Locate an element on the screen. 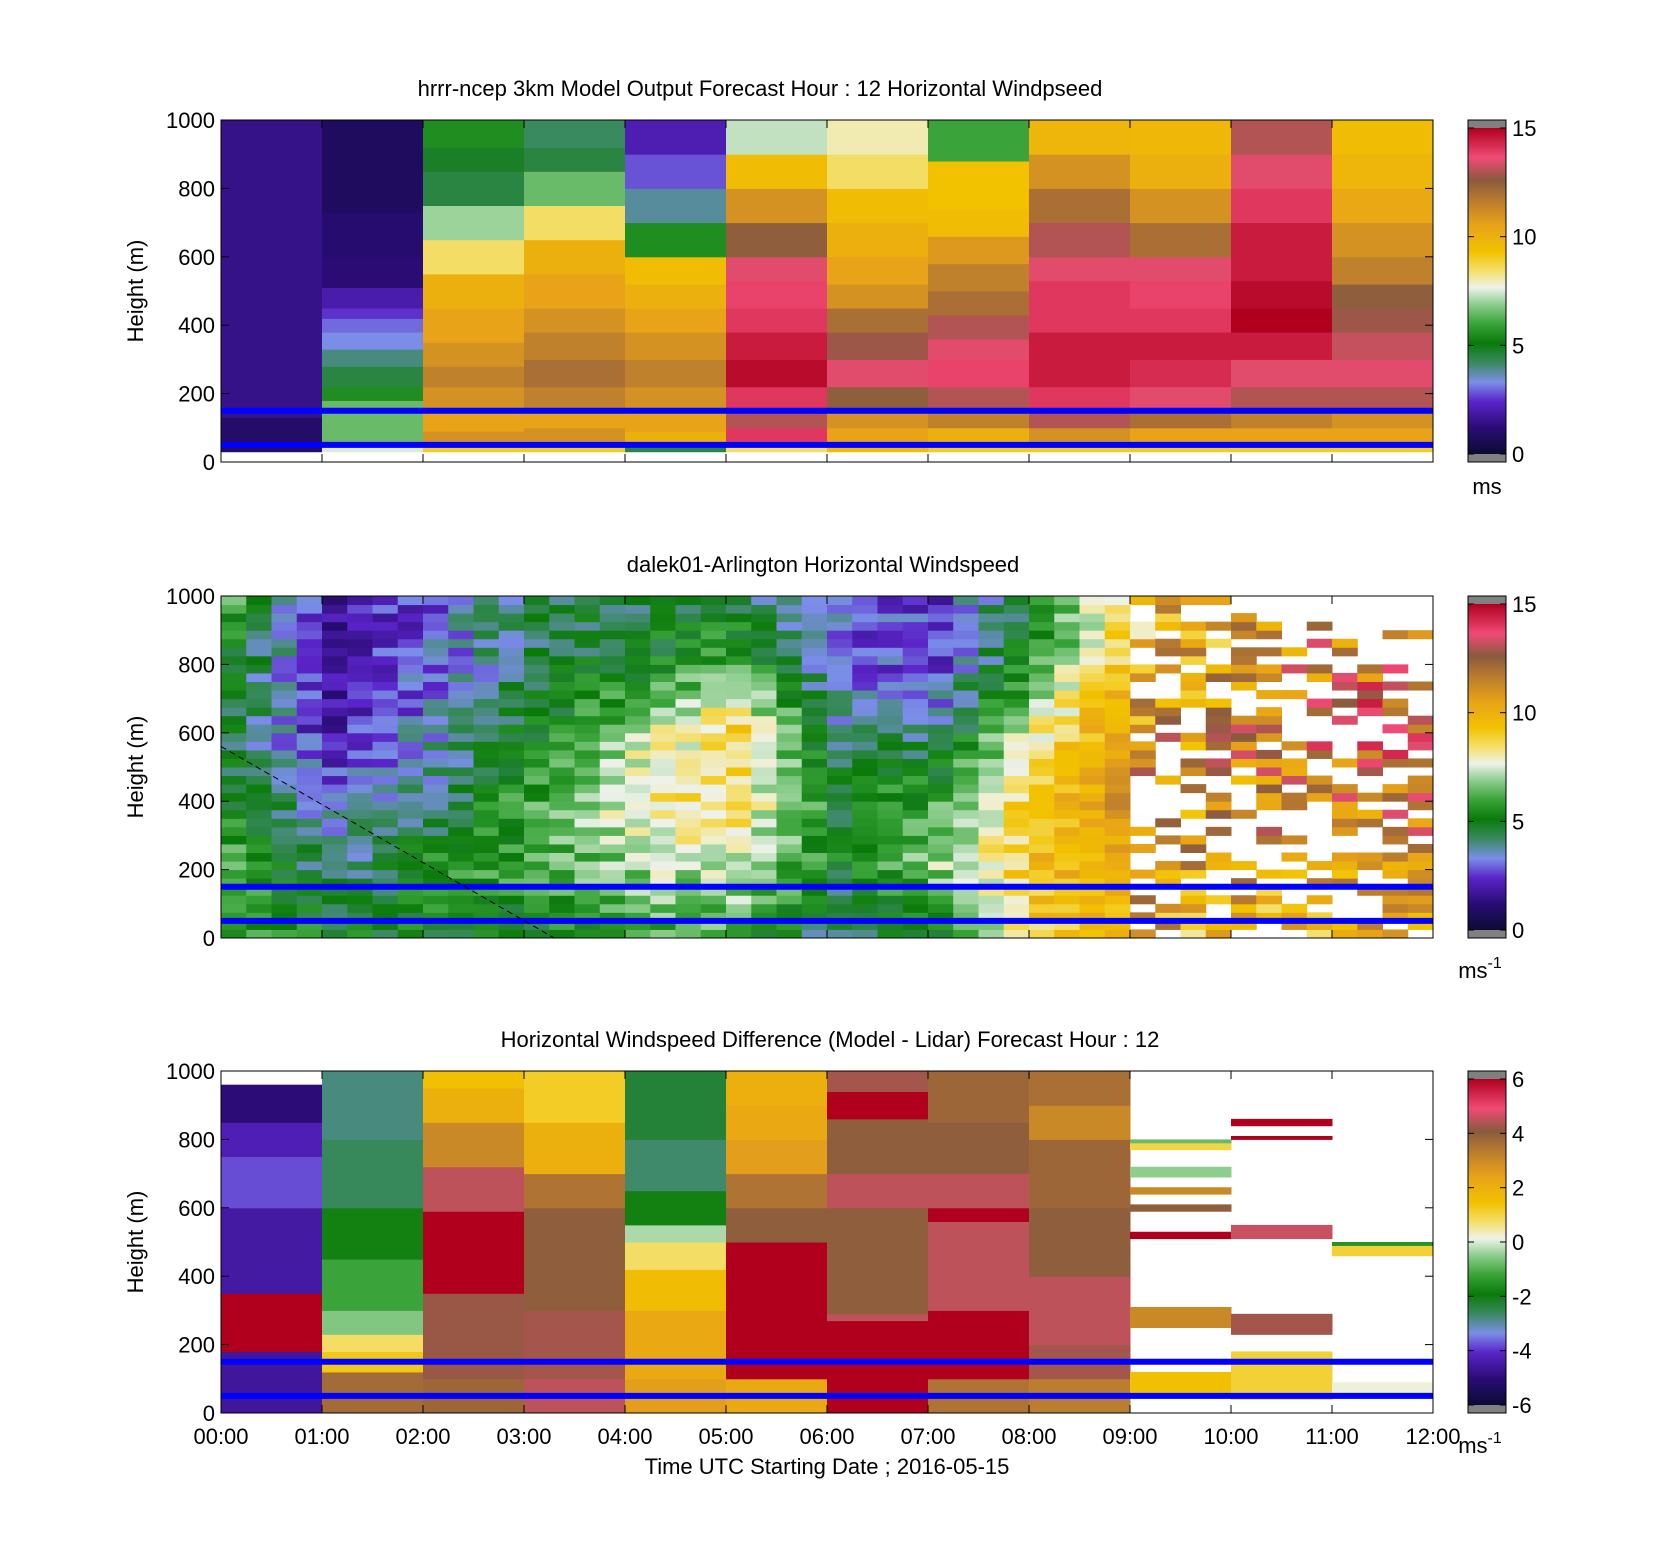 This screenshot has width=1680, height=1561. colorbar-tick-label: 0 is located at coordinates (1518, 1242).